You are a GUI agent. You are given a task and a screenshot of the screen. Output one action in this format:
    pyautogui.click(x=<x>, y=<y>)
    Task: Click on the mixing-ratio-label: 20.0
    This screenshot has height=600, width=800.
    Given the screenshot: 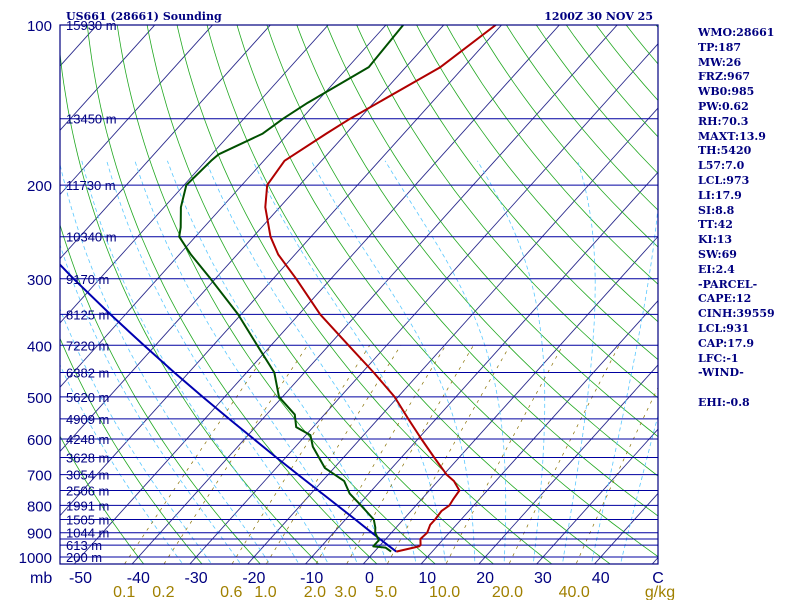 What is the action you would take?
    pyautogui.click(x=507, y=592)
    